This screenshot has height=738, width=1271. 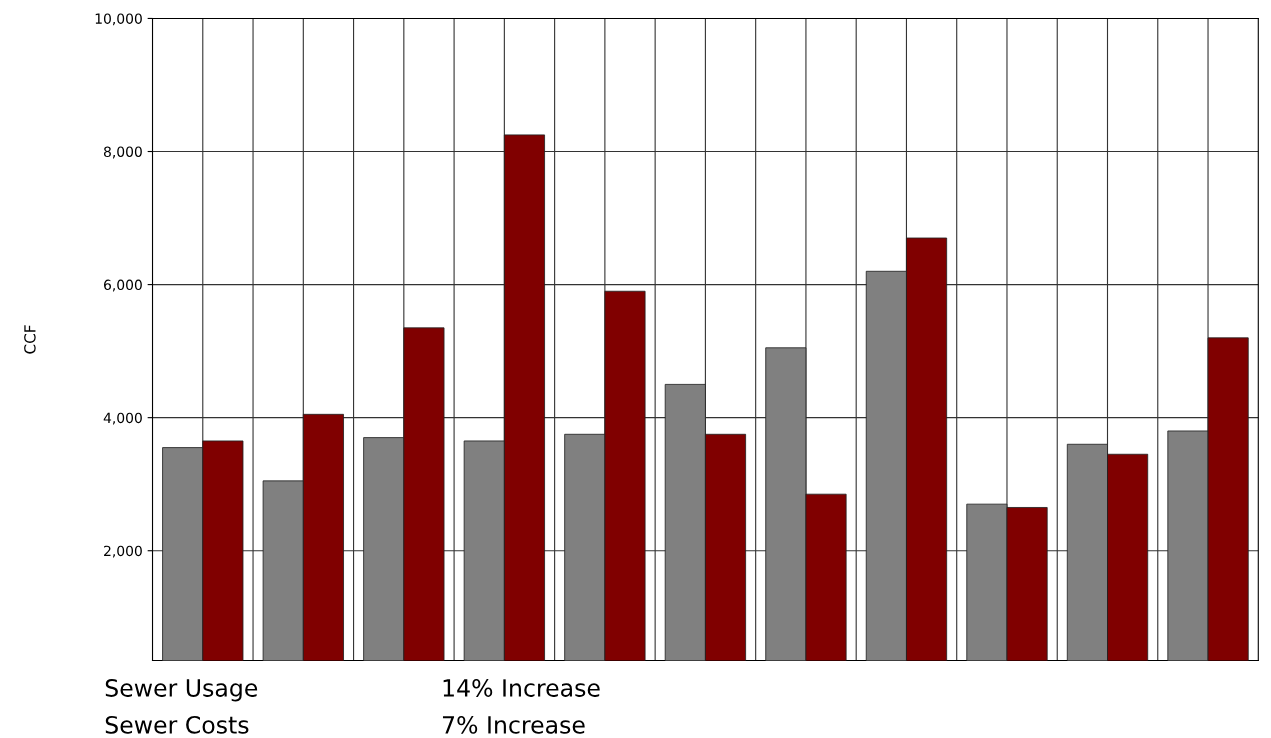 I want to click on y-tick-label: 8,000, so click(x=122, y=152).